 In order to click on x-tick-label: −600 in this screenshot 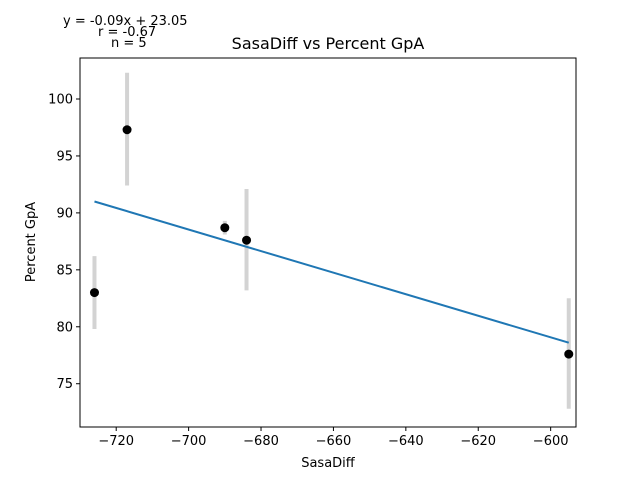, I will do `click(551, 441)`.